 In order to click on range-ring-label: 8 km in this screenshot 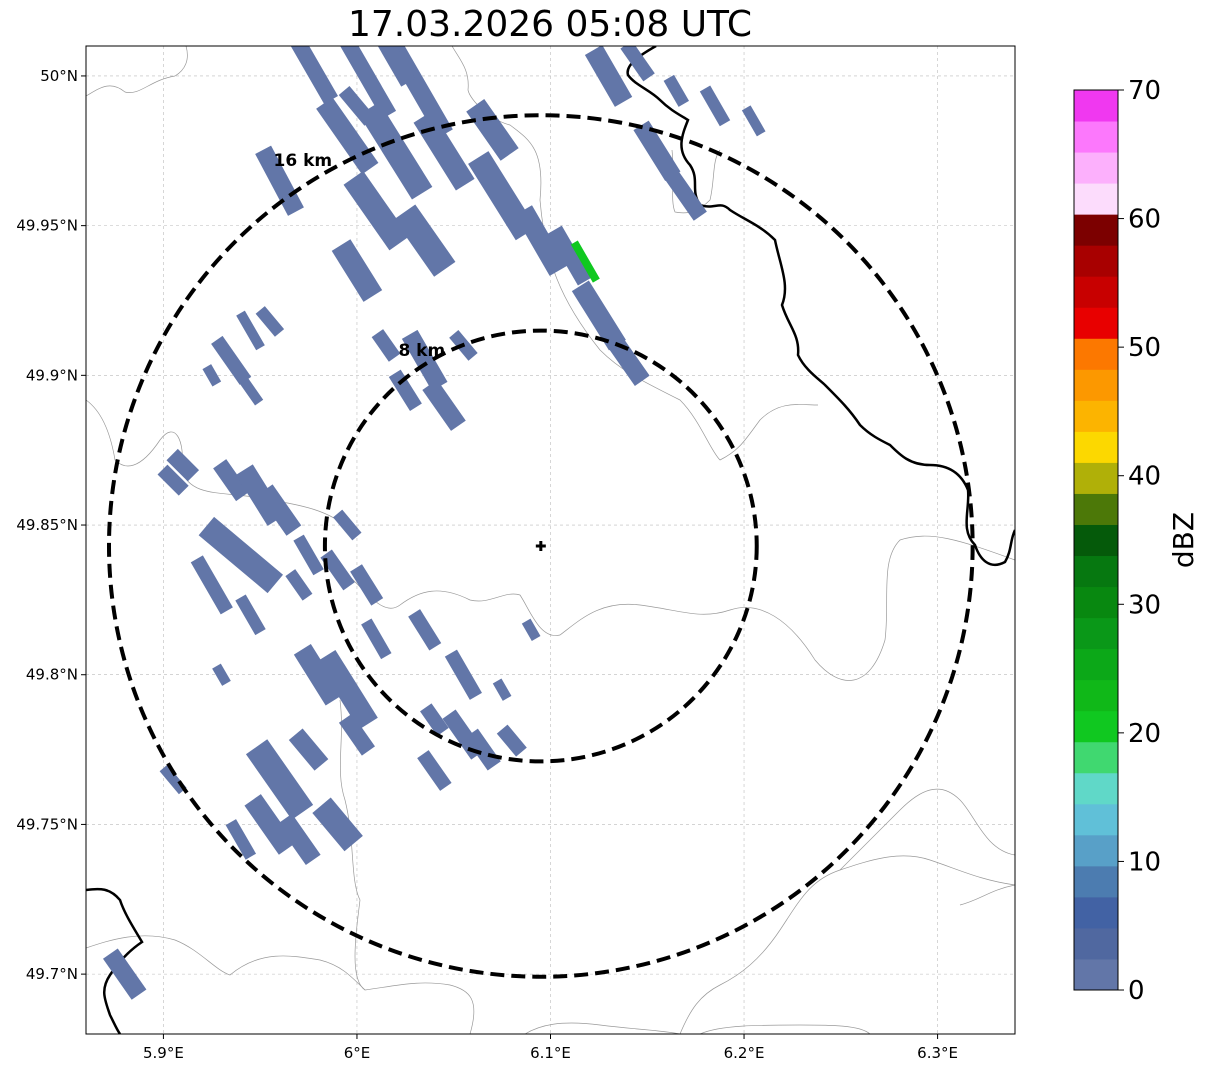, I will do `click(421, 351)`.